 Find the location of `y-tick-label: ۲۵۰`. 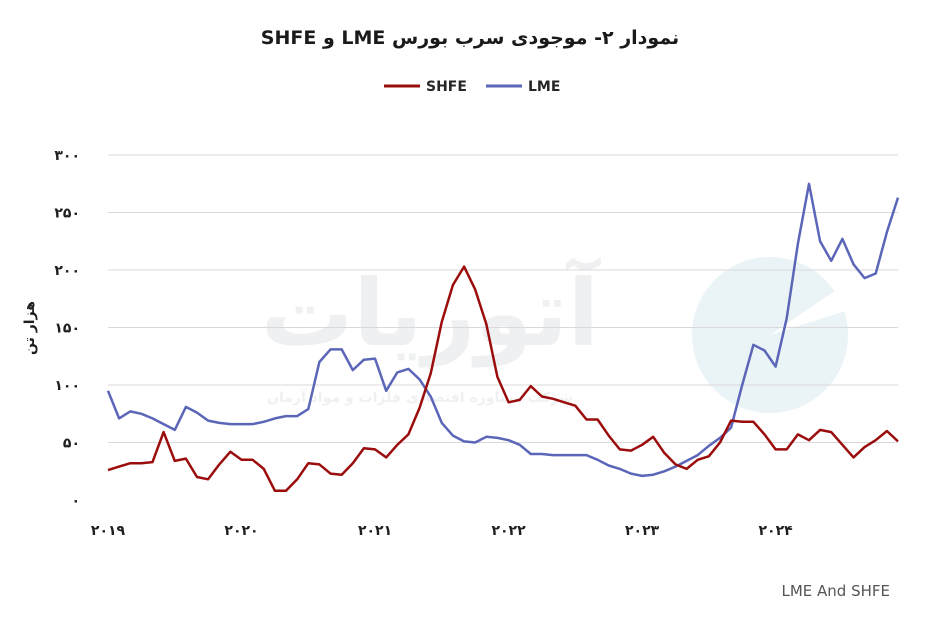

y-tick-label: ۲۵۰ is located at coordinates (67, 214).